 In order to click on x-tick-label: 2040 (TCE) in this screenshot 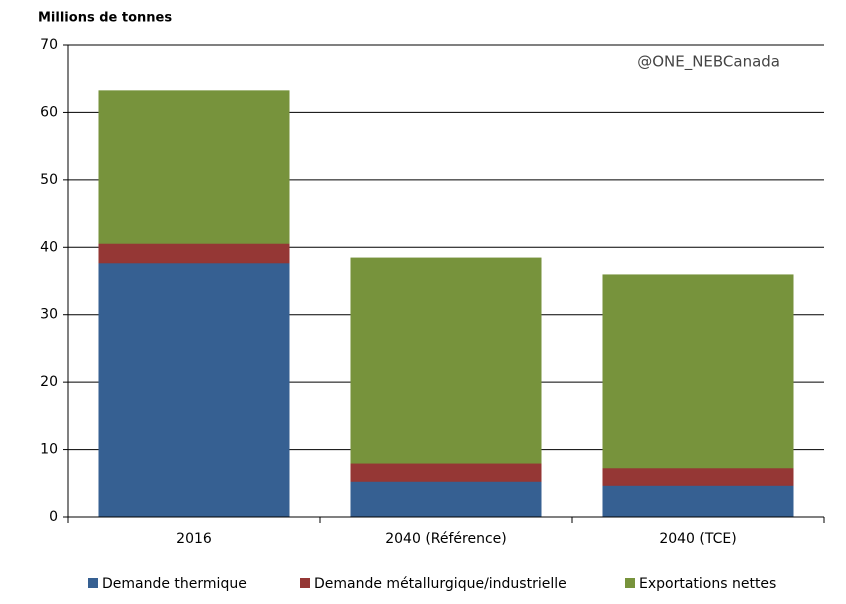, I will do `click(697, 539)`.